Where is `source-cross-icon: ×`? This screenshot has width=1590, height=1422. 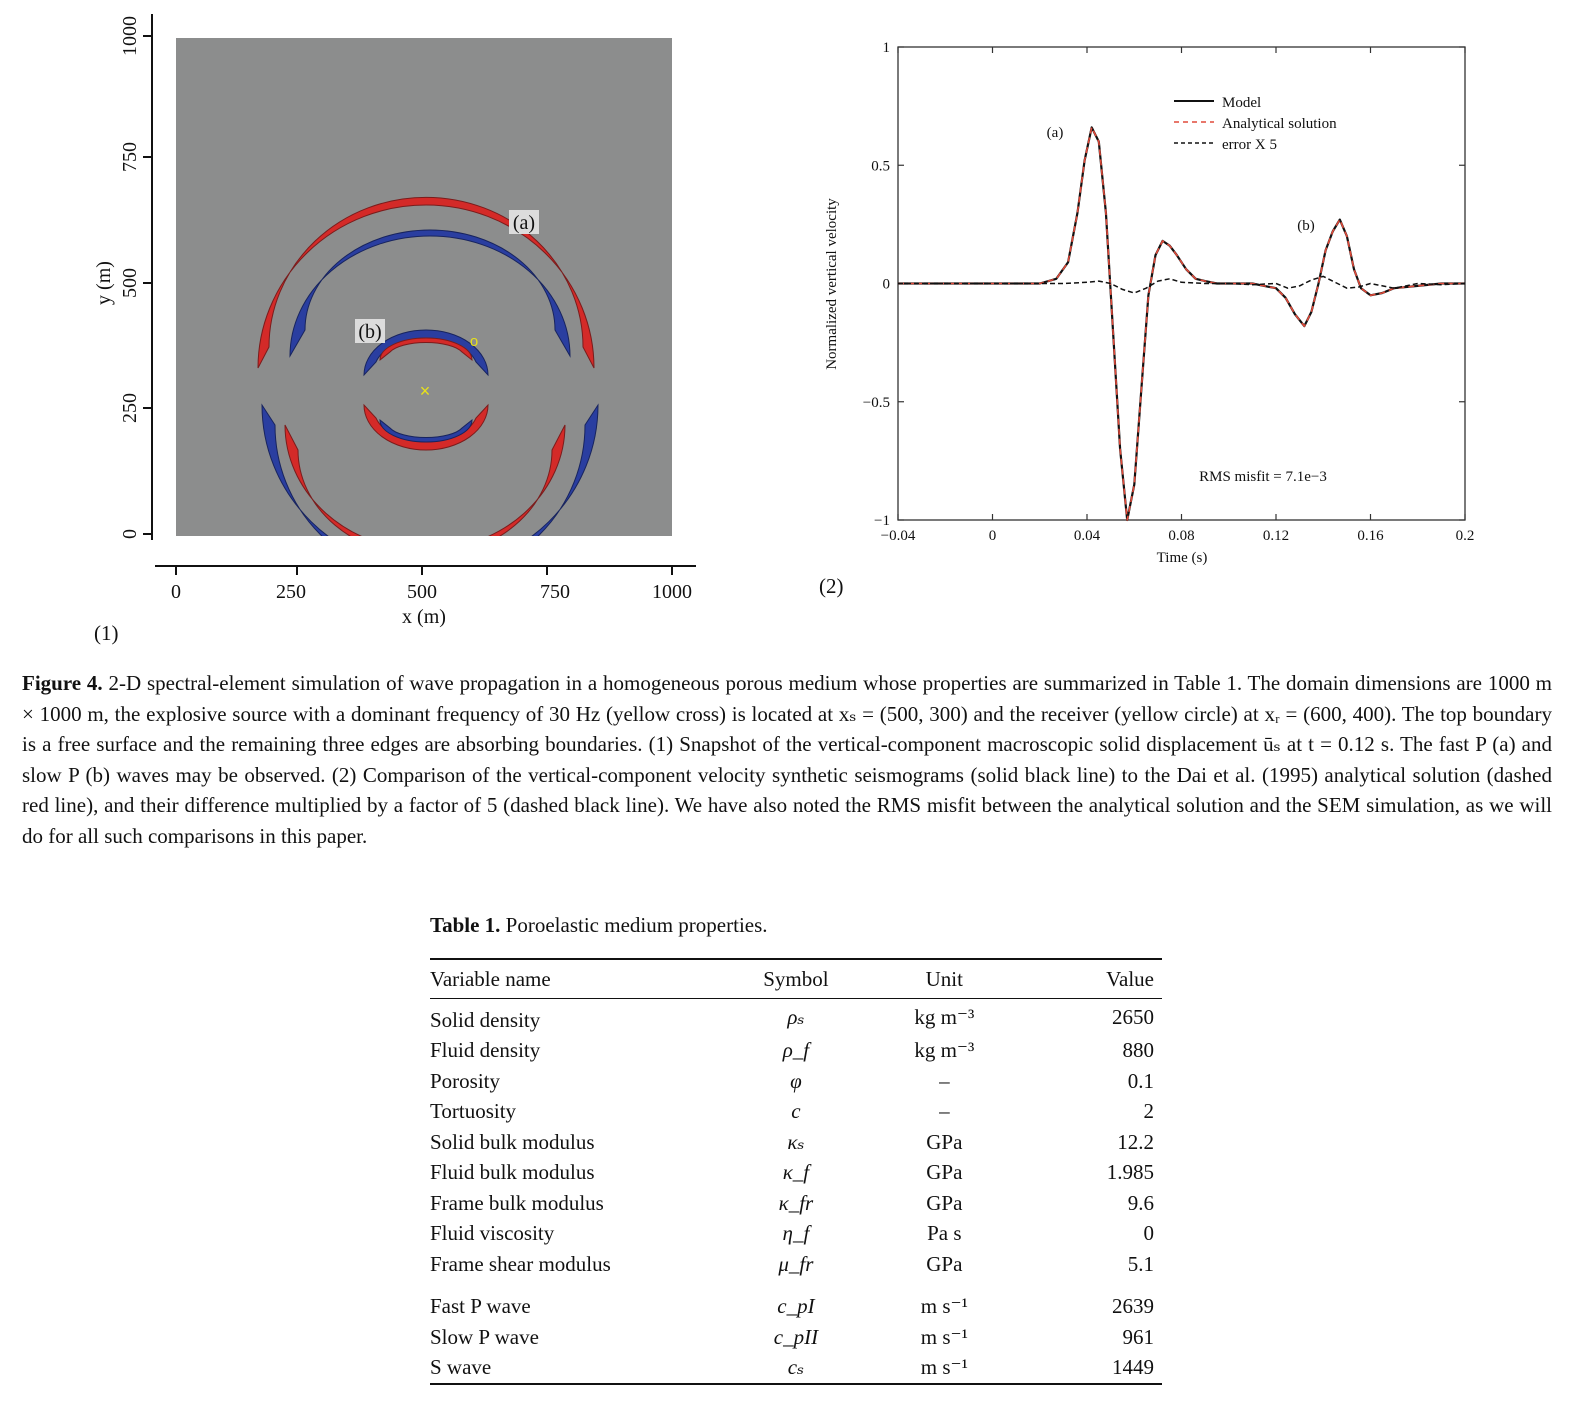 source-cross-icon: × is located at coordinates (425, 391).